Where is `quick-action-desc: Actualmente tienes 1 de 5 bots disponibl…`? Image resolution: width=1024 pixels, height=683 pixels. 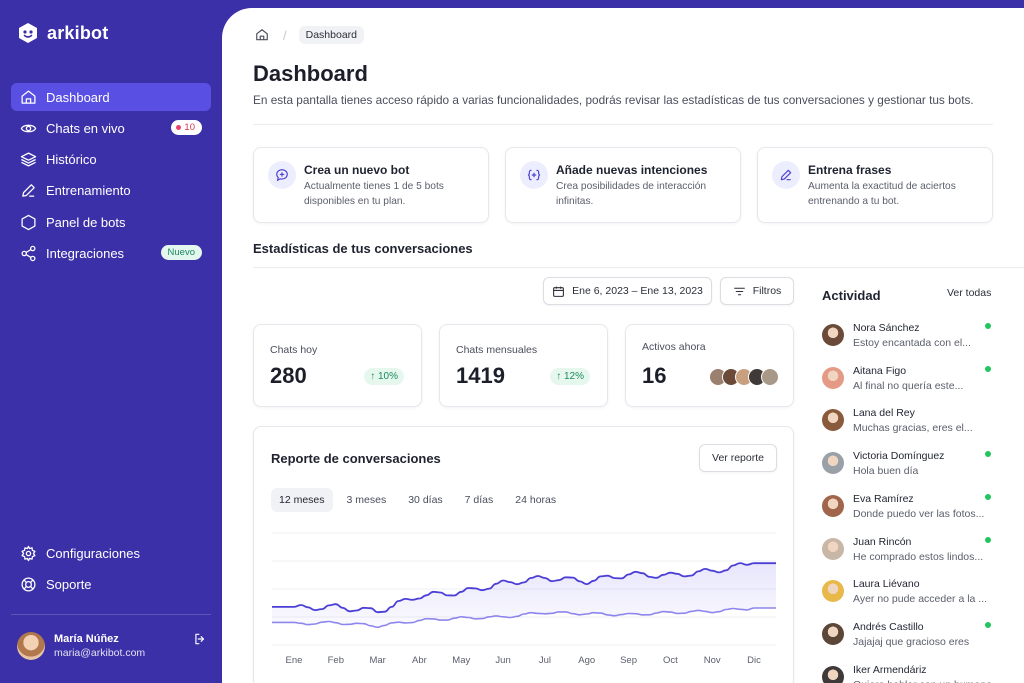
quick-action-desc: Actualmente tienes 1 de 5 bots disponibl… is located at coordinates (374, 194).